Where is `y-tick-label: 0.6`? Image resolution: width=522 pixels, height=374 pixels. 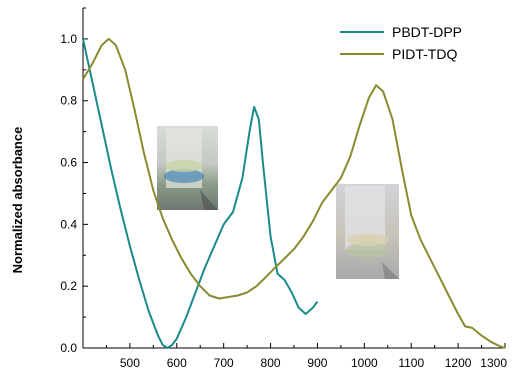
y-tick-label: 0.6 is located at coordinates (68, 163).